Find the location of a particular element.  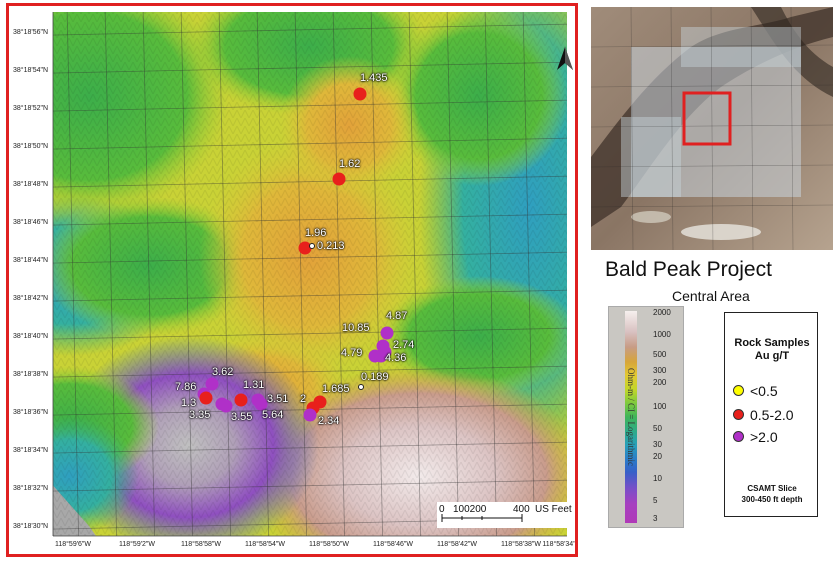

color-scale-tick: 50 is located at coordinates (657, 428).